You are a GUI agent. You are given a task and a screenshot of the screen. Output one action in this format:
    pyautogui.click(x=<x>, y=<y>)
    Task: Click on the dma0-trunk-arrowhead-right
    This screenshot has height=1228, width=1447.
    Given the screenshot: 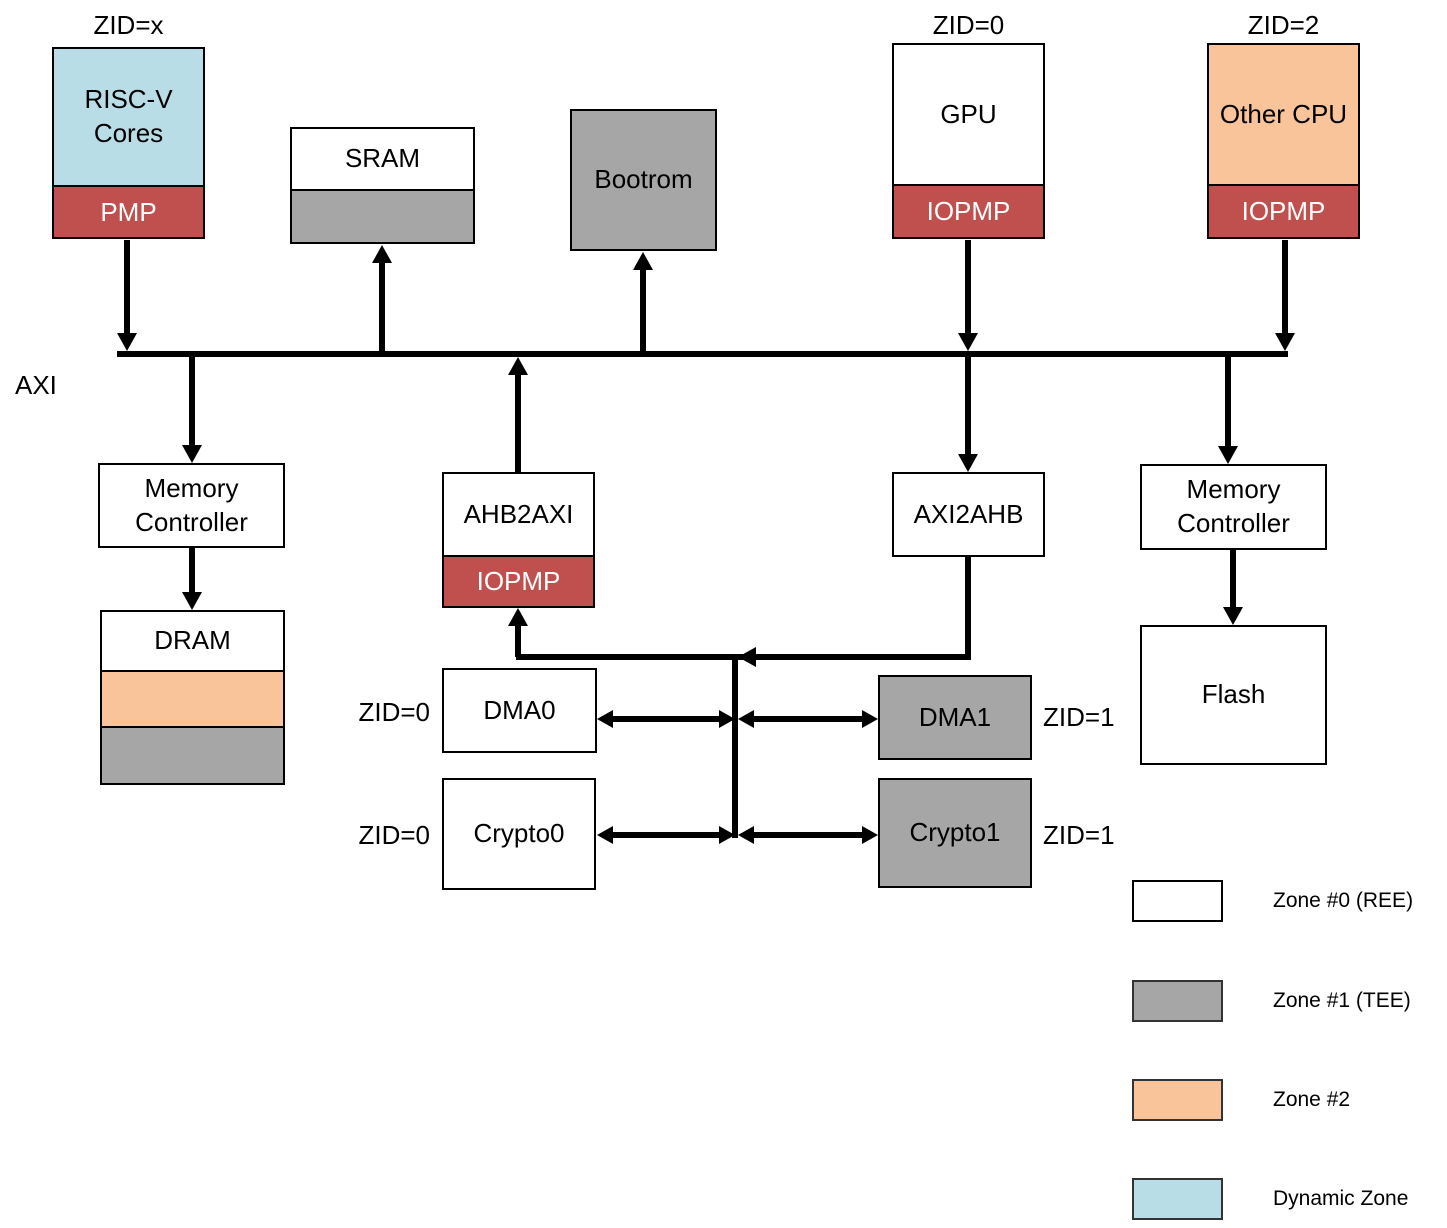 What is the action you would take?
    pyautogui.click(x=727, y=719)
    